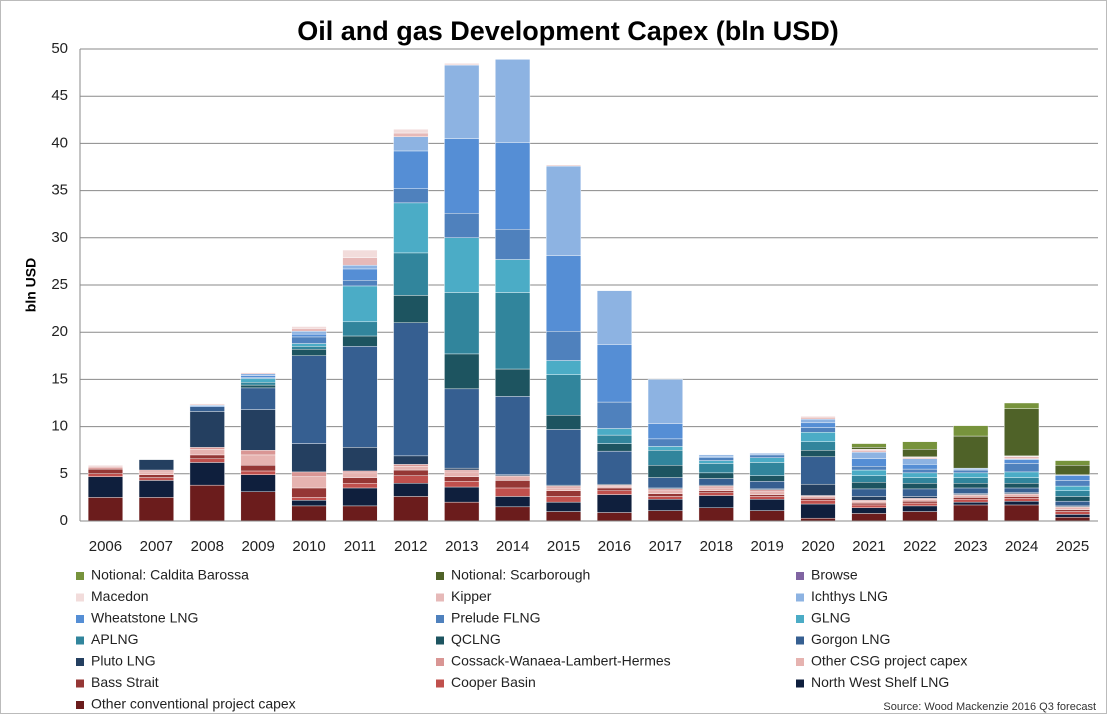 This screenshot has height=714, width=1107. What do you see at coordinates (120, 596) in the screenshot?
I see `legend-label: Macedon` at bounding box center [120, 596].